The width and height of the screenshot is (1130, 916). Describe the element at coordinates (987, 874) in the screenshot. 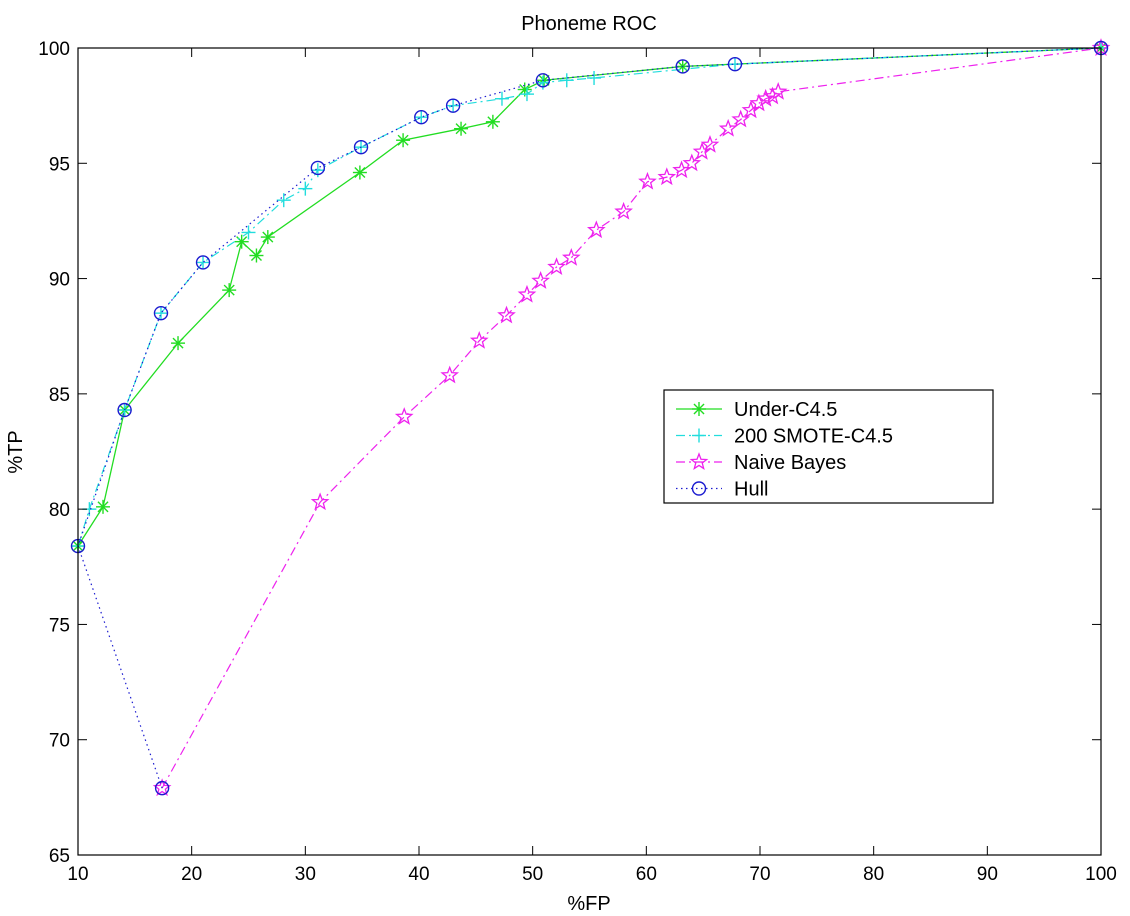

I see `x-tick-label-8: 90` at that location.